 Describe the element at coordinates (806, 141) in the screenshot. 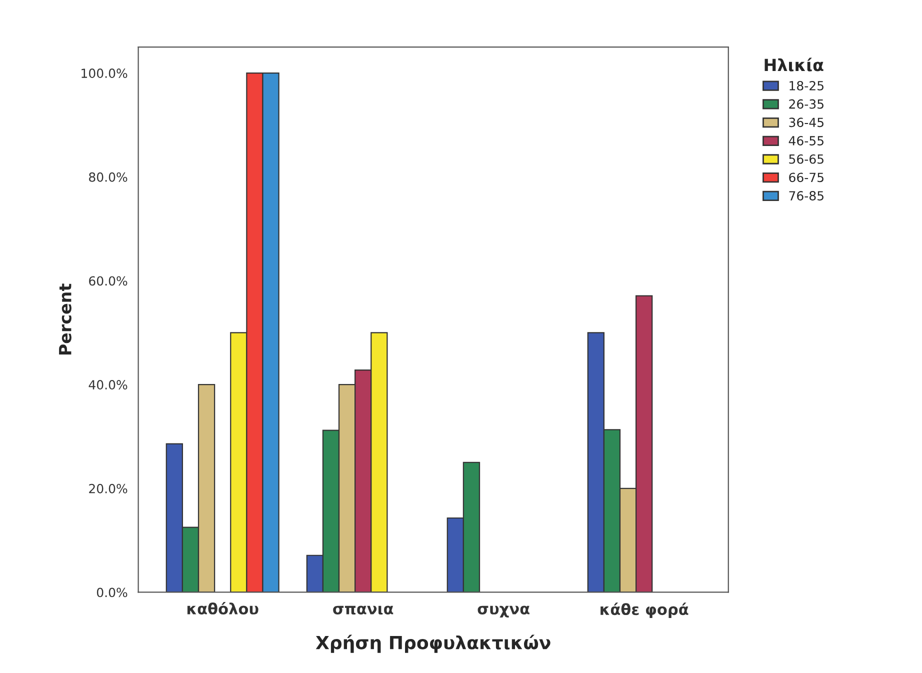

I see `legend-label: 46-55` at that location.